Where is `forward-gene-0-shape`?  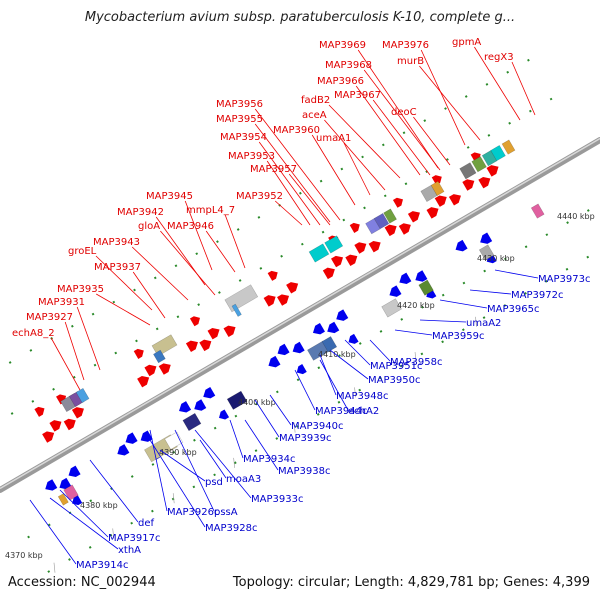
forward-gene-0-shape is located at coordinates (48, 437).